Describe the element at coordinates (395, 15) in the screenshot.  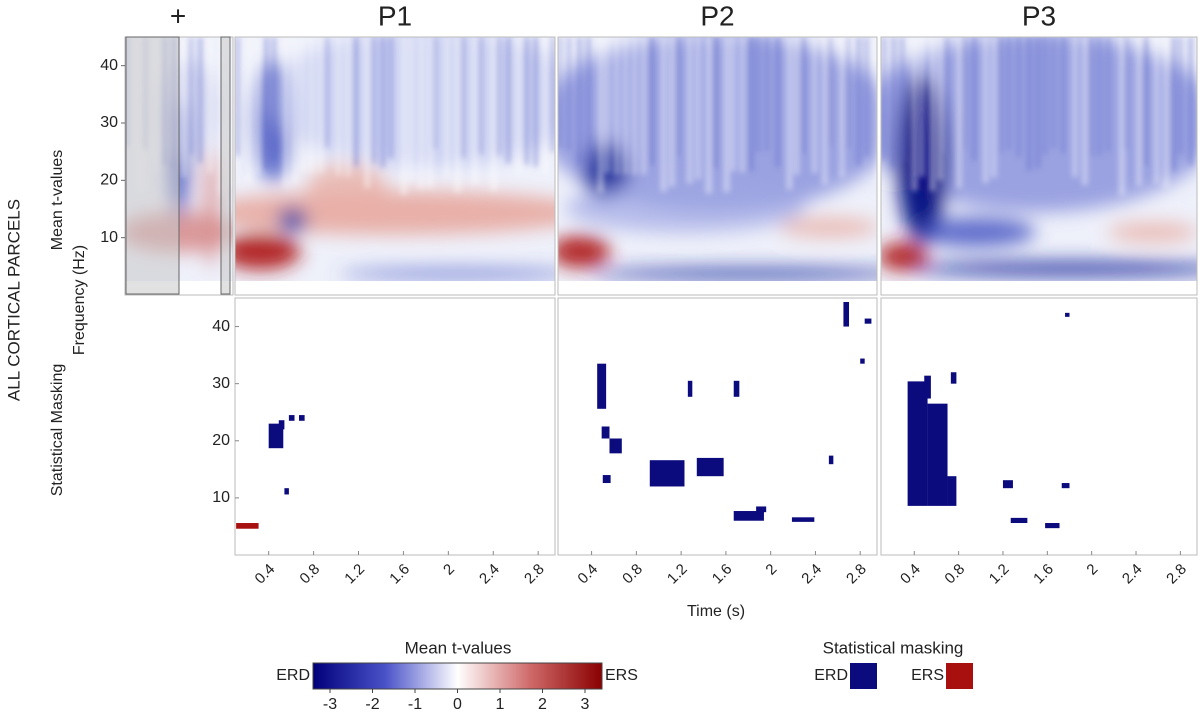
I see `panel-title: P1` at that location.